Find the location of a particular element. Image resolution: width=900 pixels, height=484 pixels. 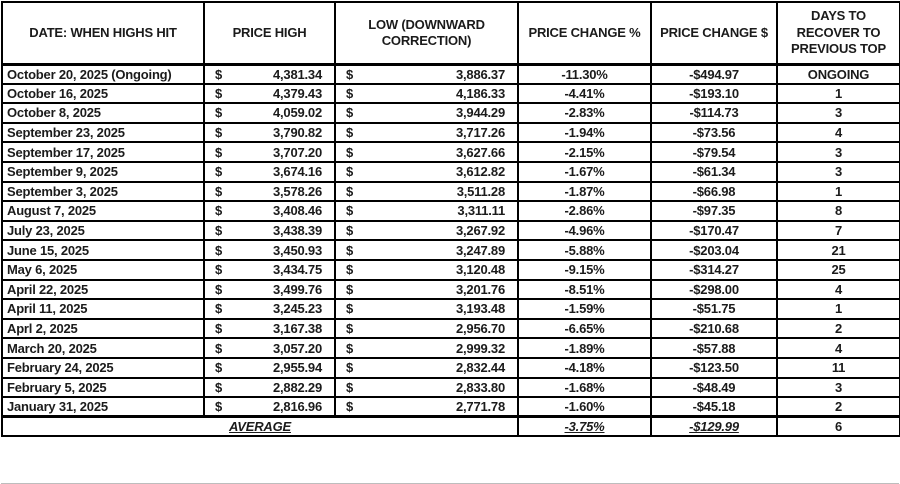

low-correction-cell: $ 3,944.29 is located at coordinates (426, 113).